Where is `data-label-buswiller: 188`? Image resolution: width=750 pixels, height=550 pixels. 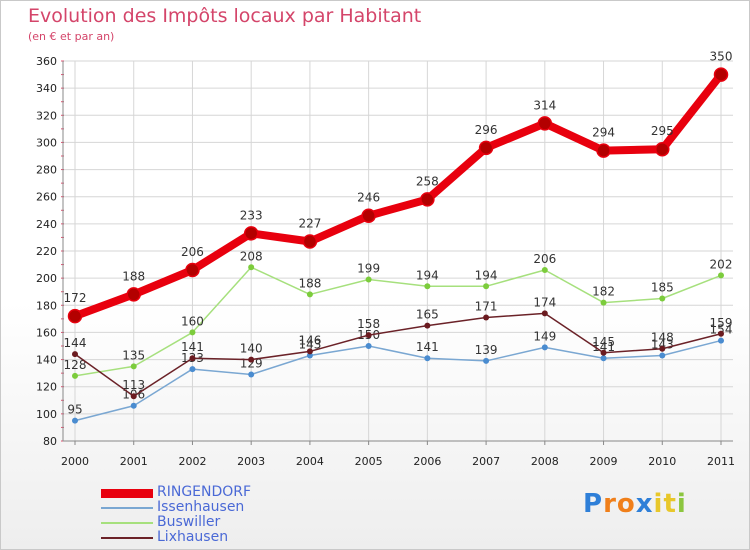
data-label-buswiller: 188 is located at coordinates (309, 283).